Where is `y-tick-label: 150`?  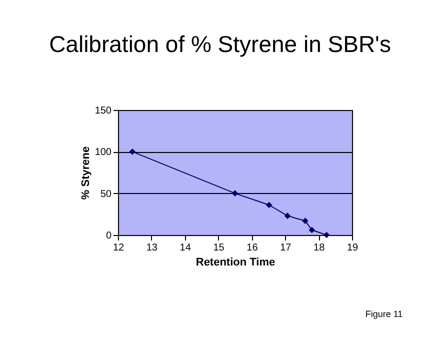
y-tick-label: 150 is located at coordinates (103, 111).